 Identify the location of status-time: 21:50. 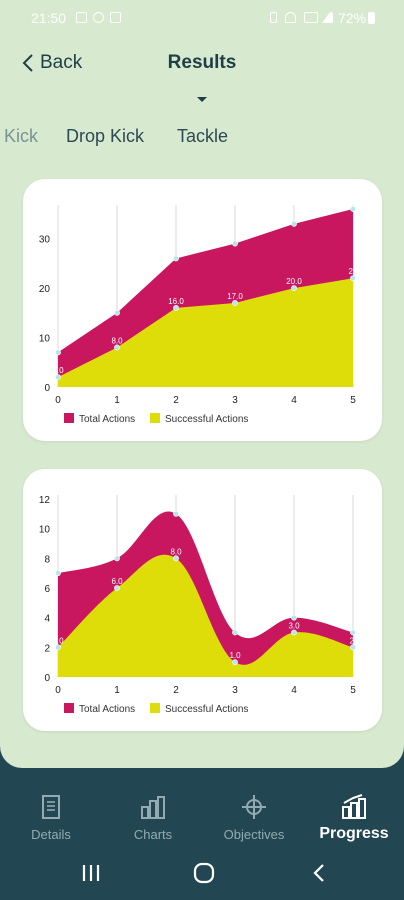
(49, 18).